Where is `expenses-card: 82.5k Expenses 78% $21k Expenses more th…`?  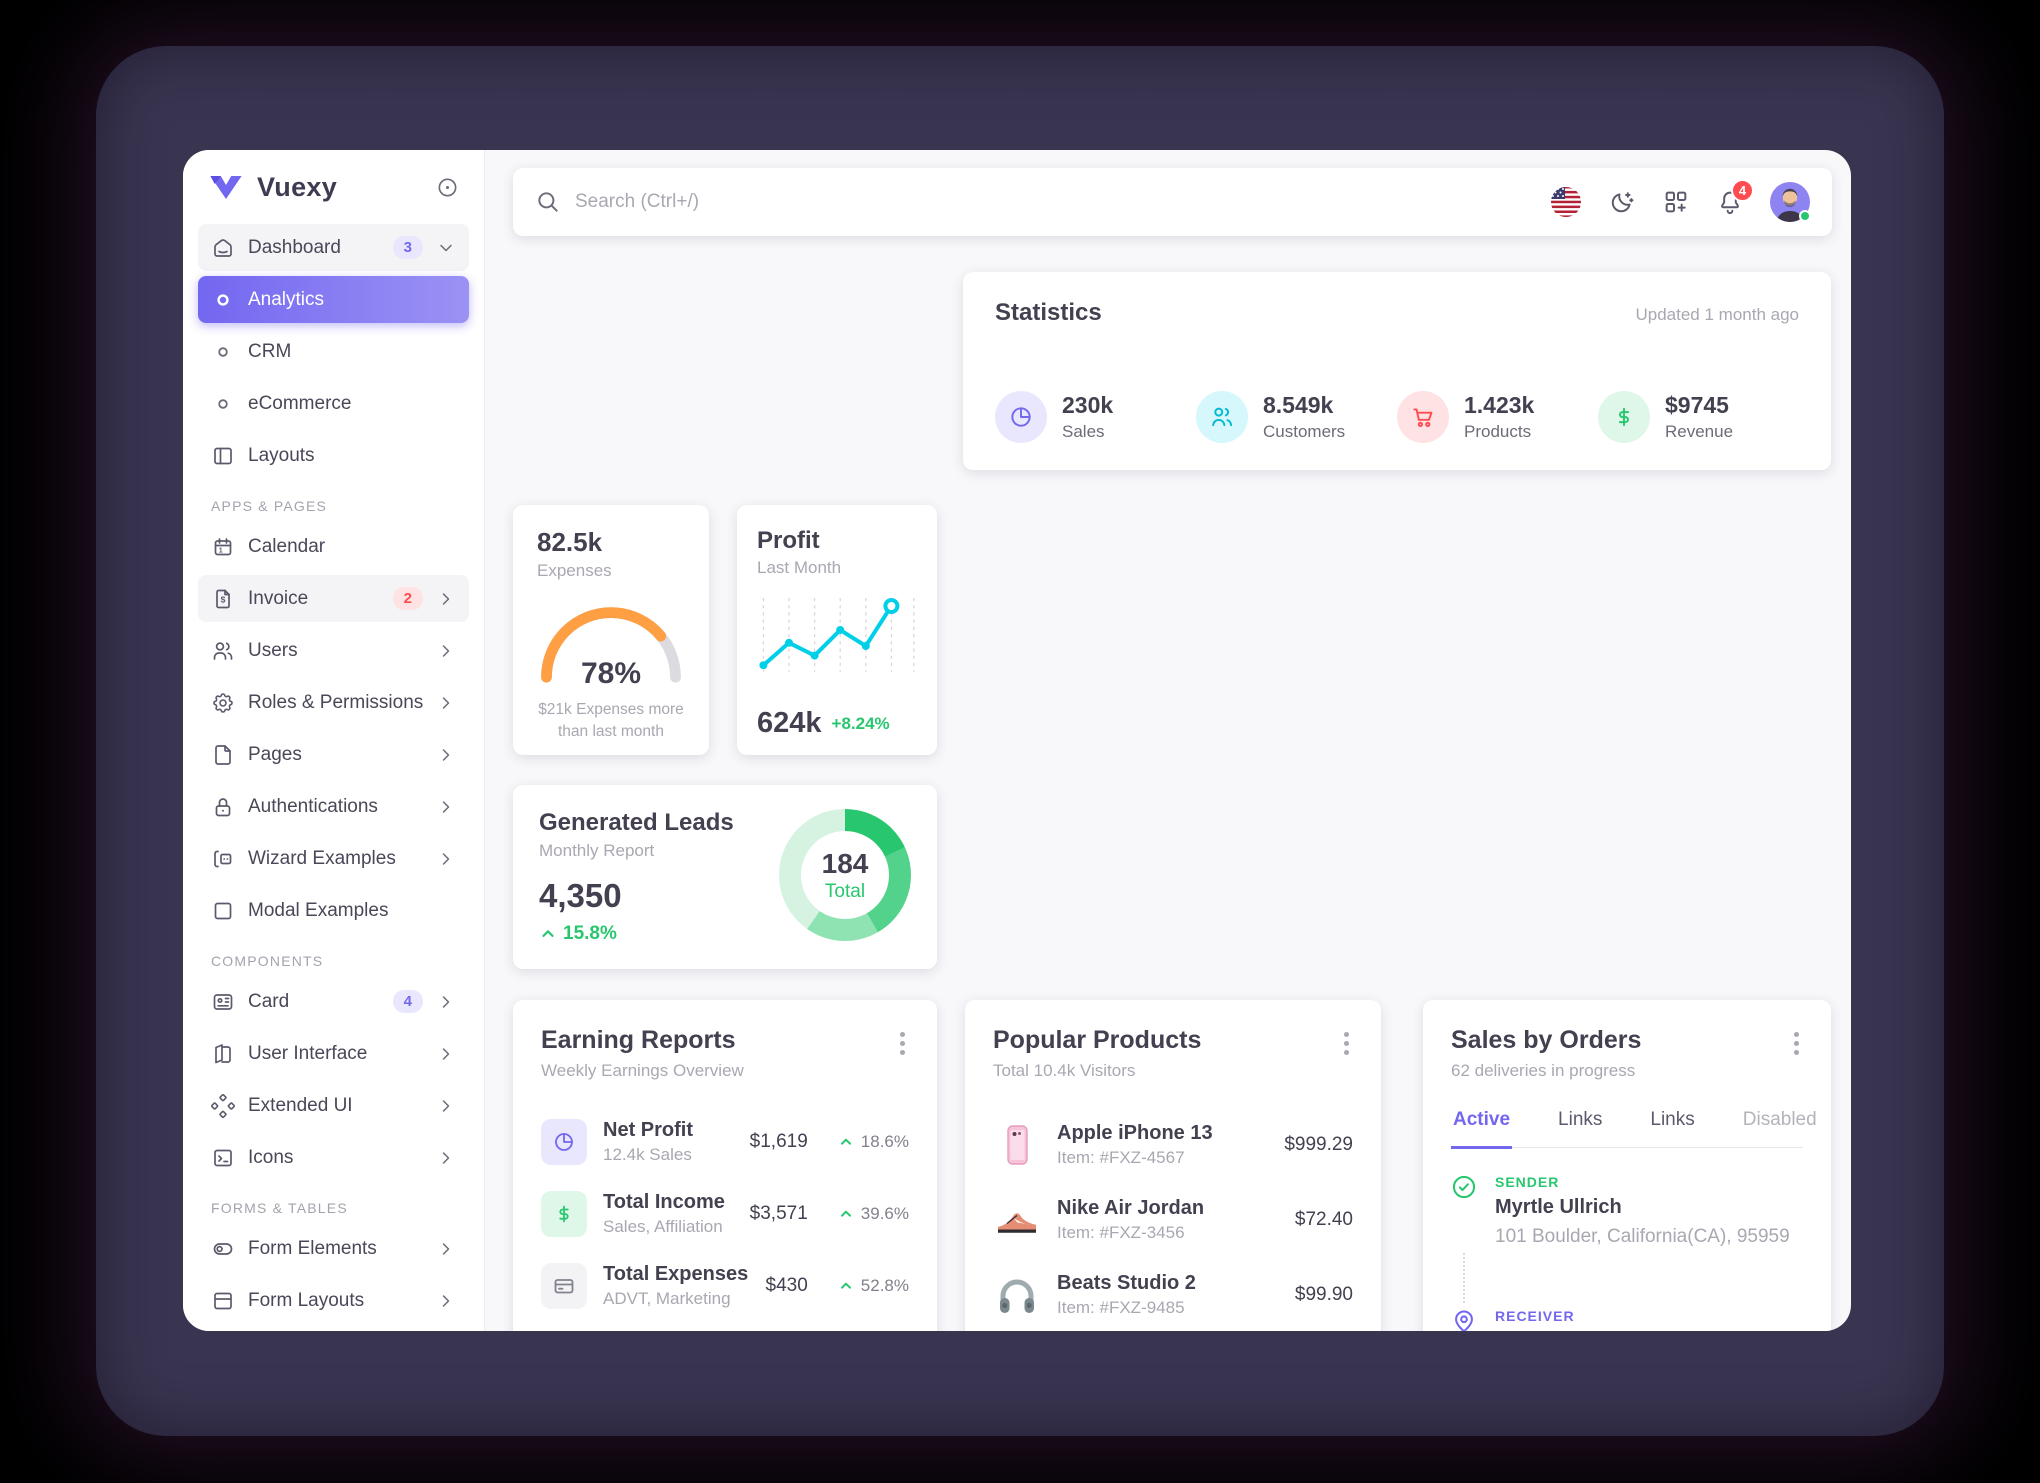 expenses-card: 82.5k Expenses 78% $21k Expenses more th… is located at coordinates (611, 630).